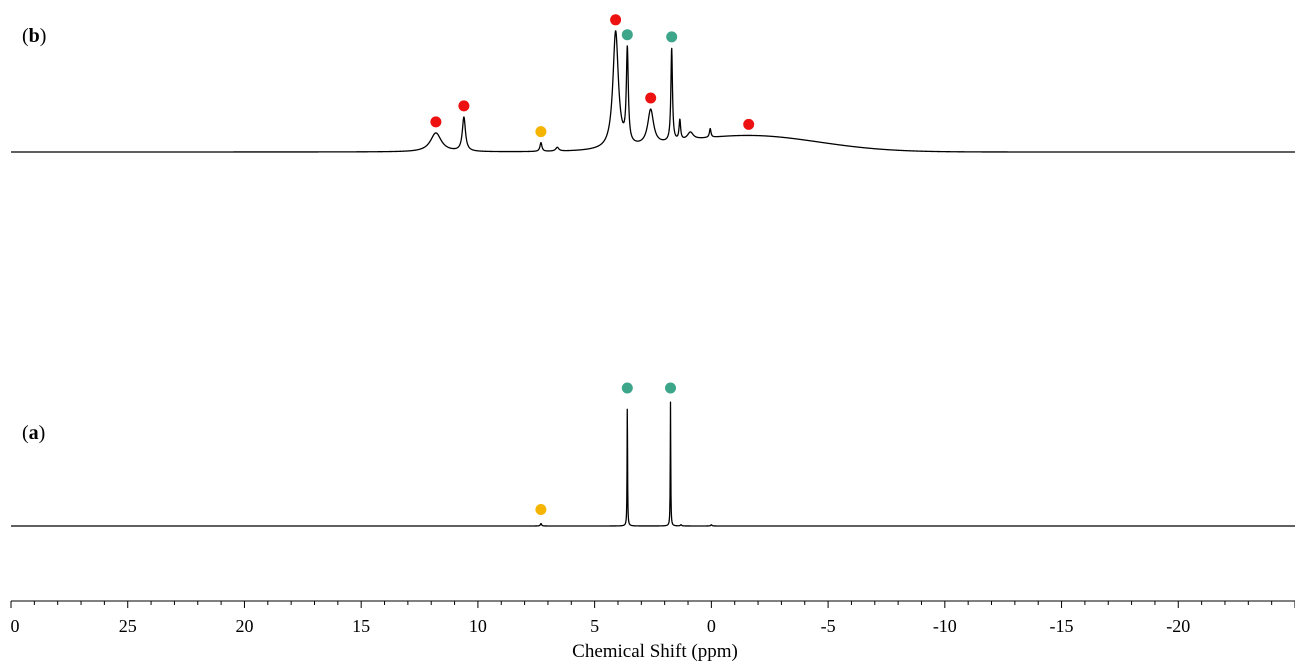 This screenshot has width=1295, height=667. Describe the element at coordinates (652, 604) in the screenshot. I see `x-axis-ticks` at that location.